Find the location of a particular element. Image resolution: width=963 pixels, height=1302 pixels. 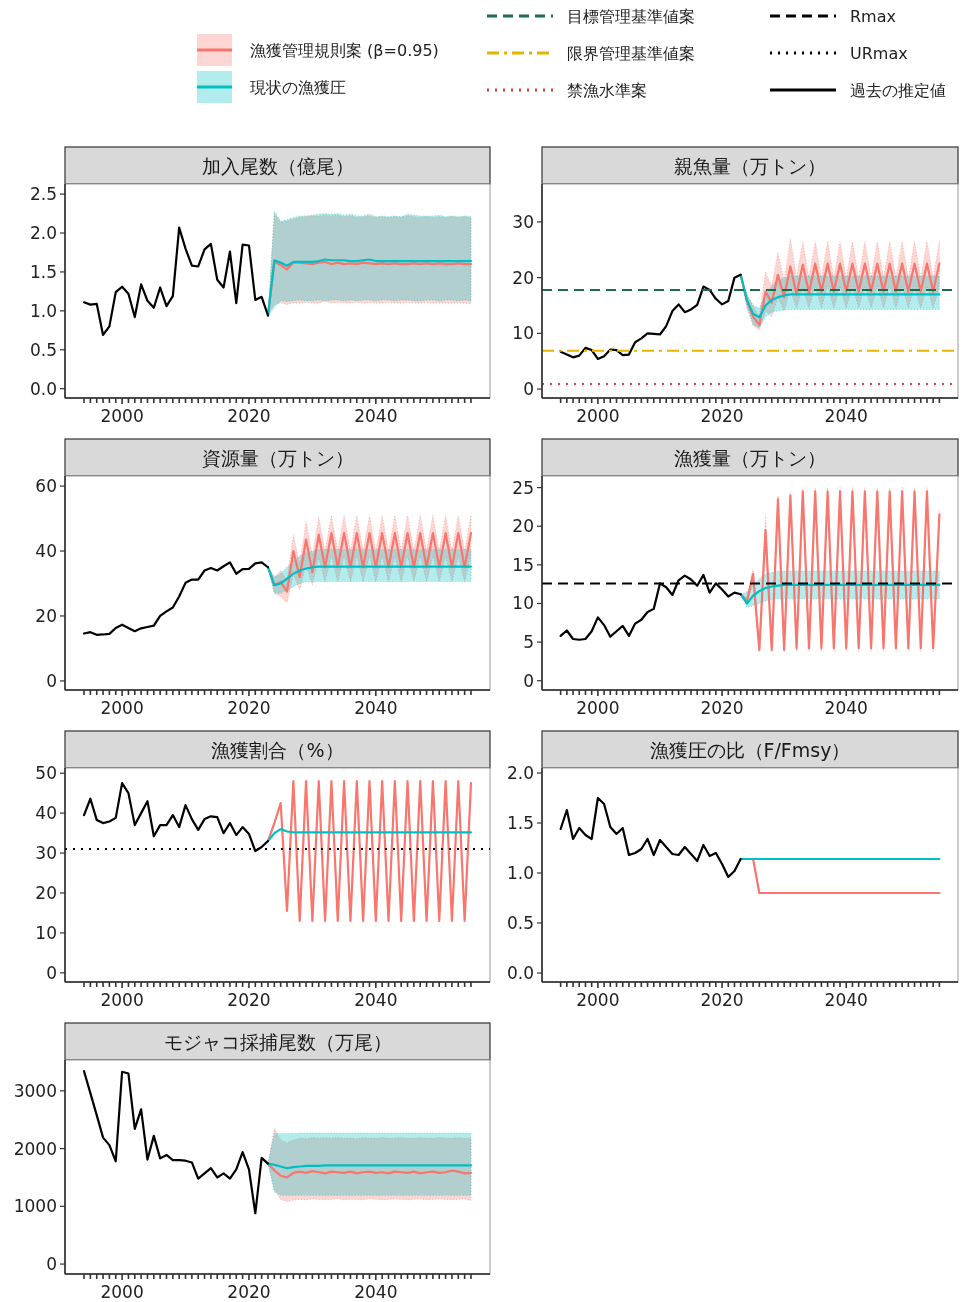

legend-label: URmax is located at coordinates (879, 53).